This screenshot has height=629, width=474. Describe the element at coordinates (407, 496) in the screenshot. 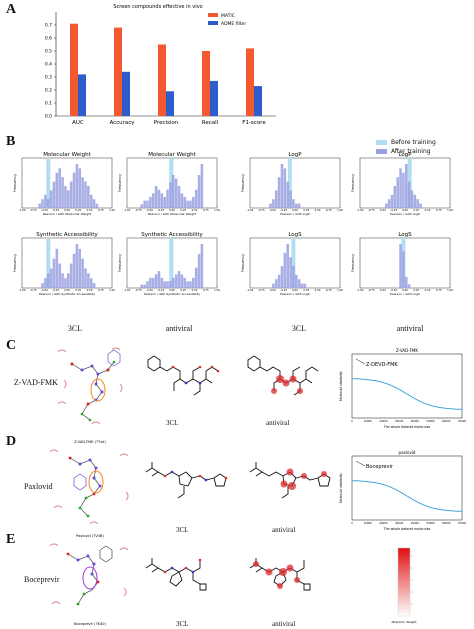

I see `similarity-curve` at that location.